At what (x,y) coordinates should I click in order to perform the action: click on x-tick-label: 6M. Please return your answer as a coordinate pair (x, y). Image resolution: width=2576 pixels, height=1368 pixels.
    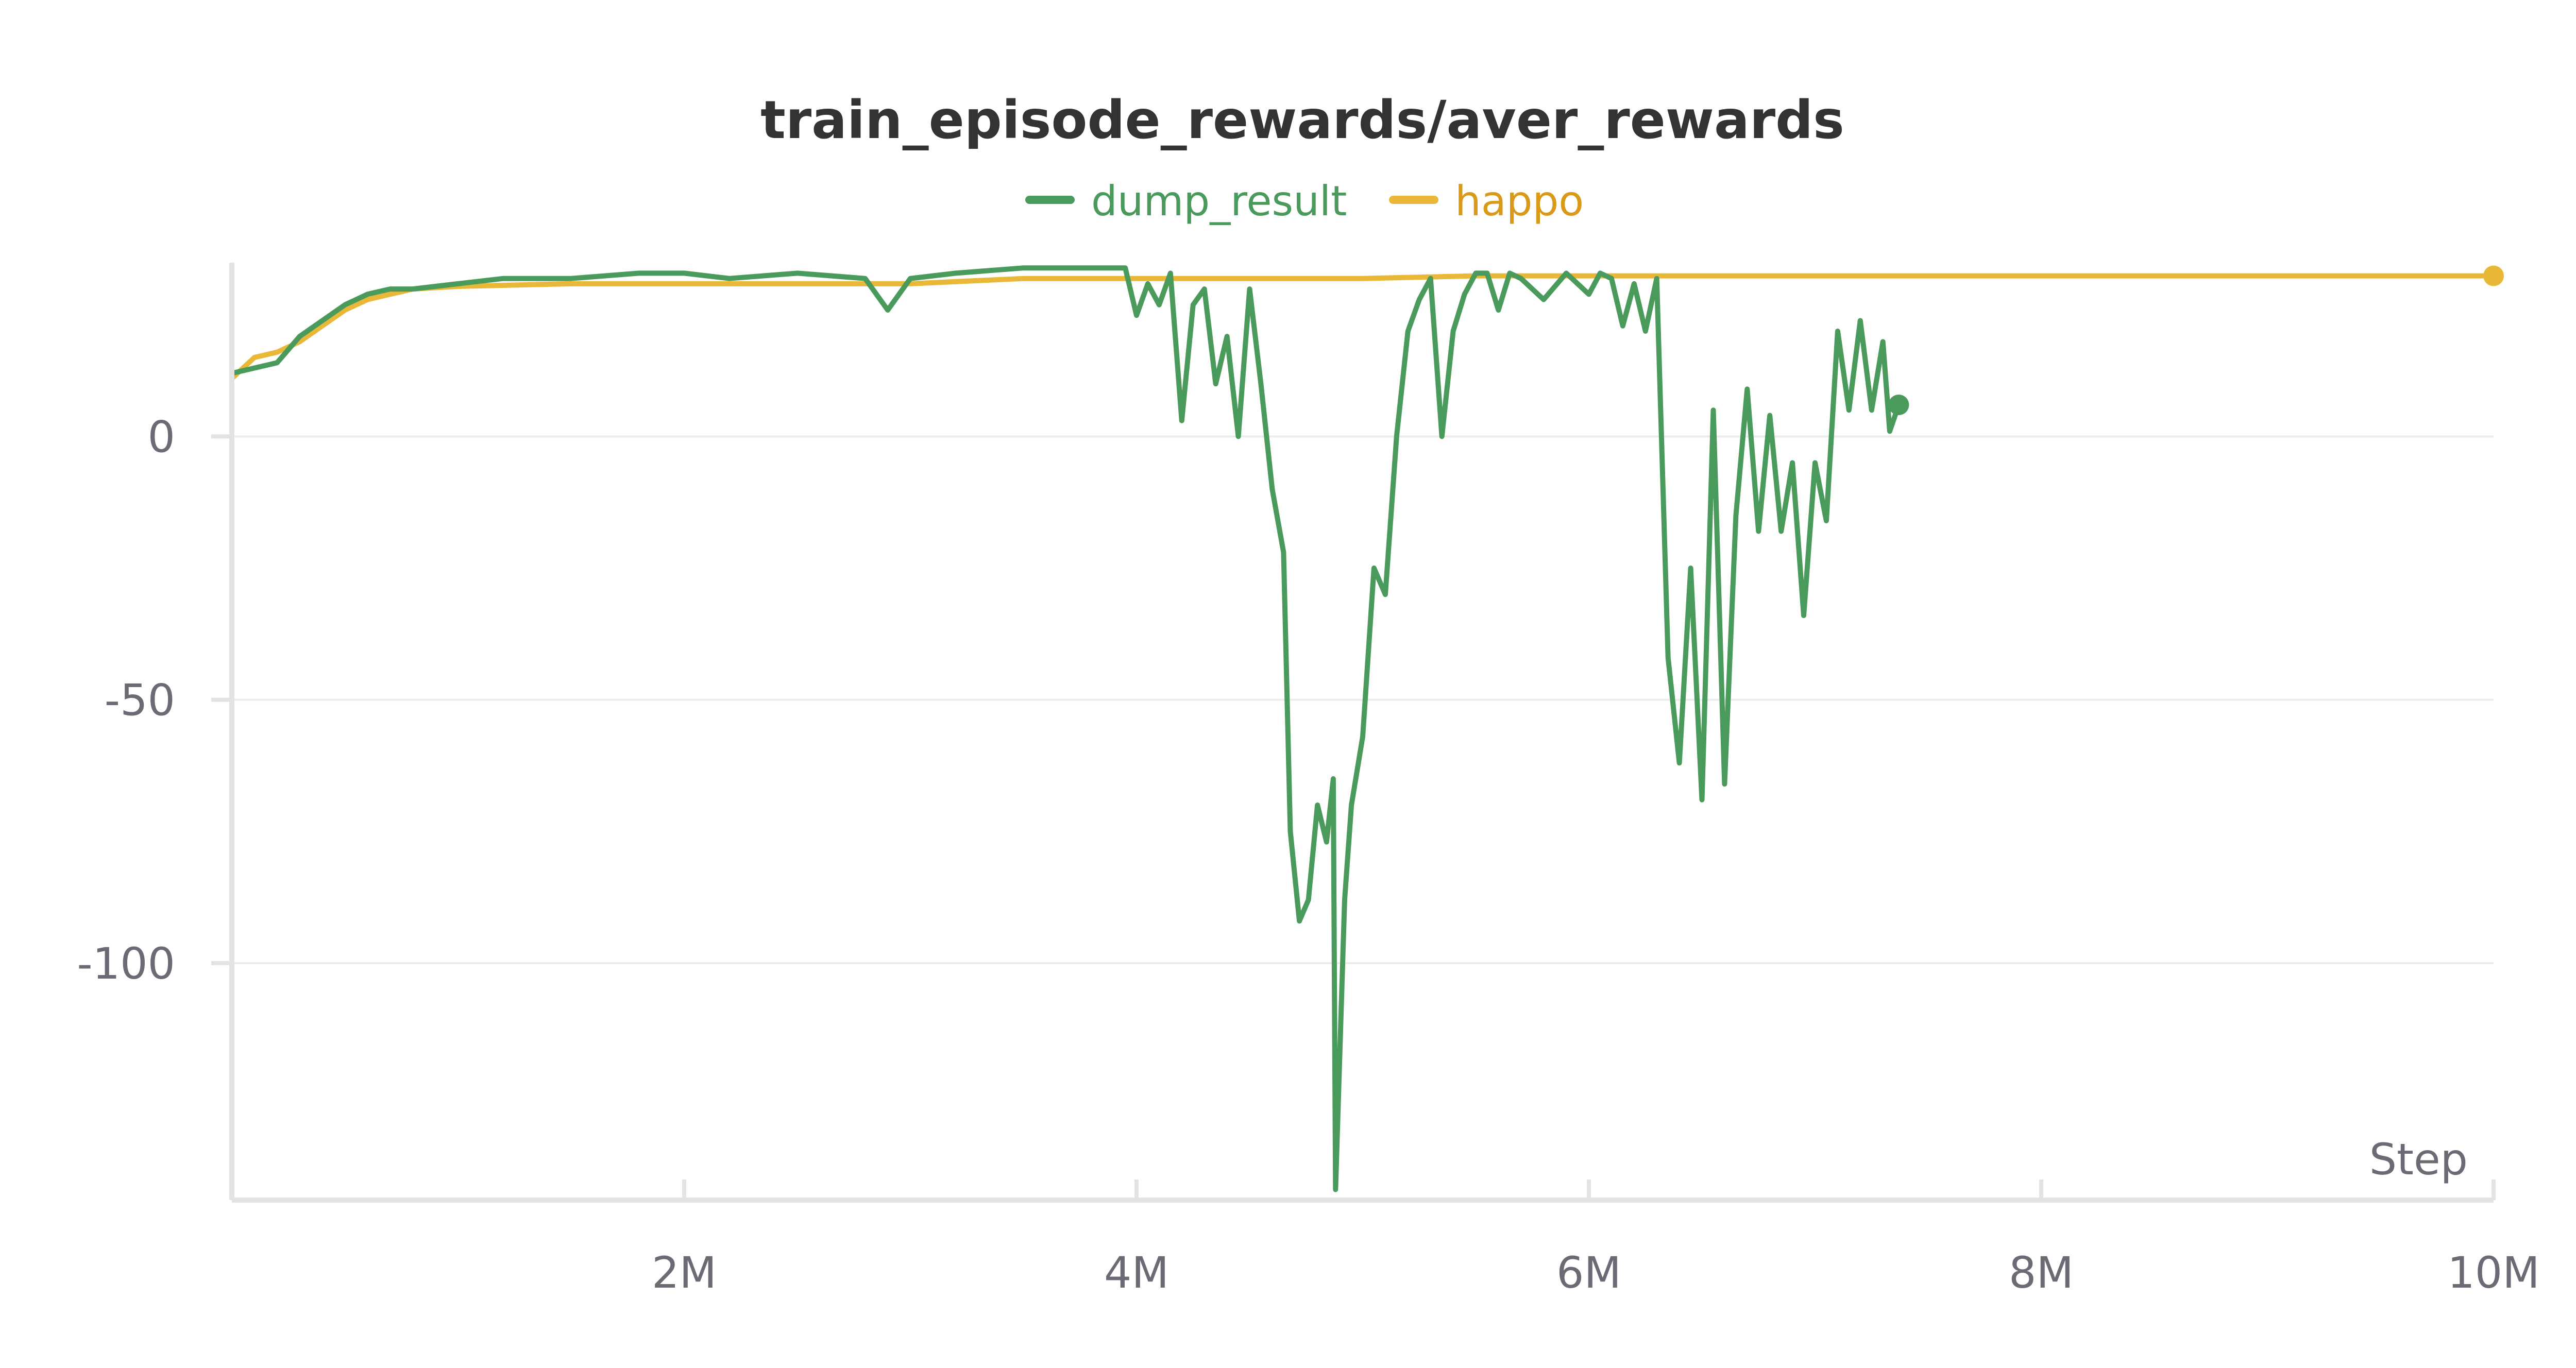
    Looking at the image, I should click on (1588, 1272).